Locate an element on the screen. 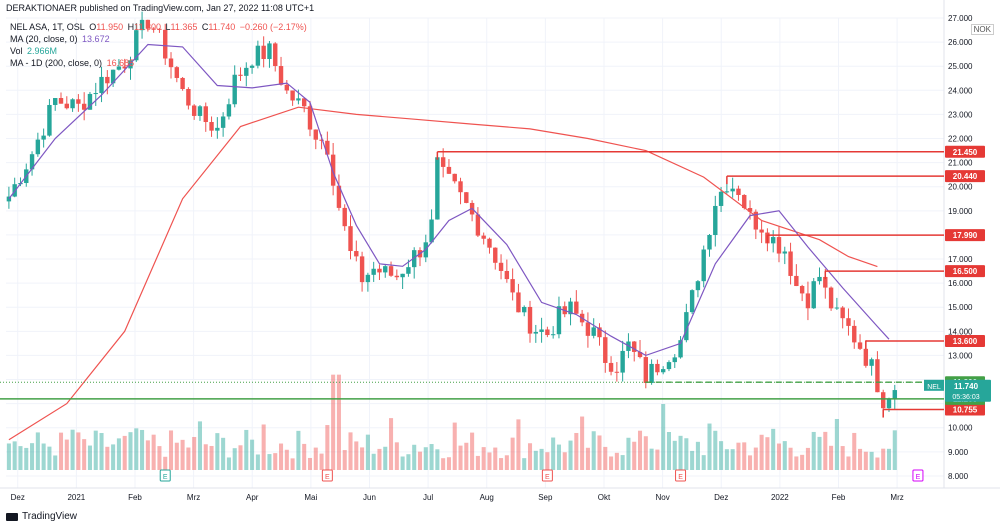 The image size is (1000, 528). y-tick-label: 9.000 is located at coordinates (958, 452).